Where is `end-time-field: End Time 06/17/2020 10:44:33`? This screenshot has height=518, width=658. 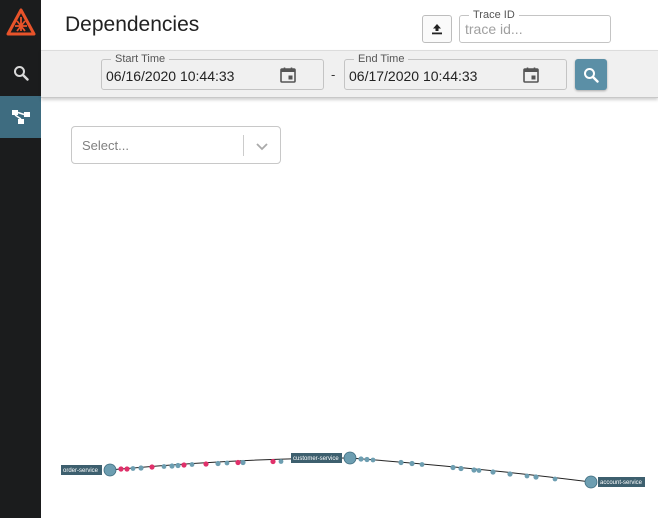 end-time-field: End Time 06/17/2020 10:44:33 is located at coordinates (455, 71).